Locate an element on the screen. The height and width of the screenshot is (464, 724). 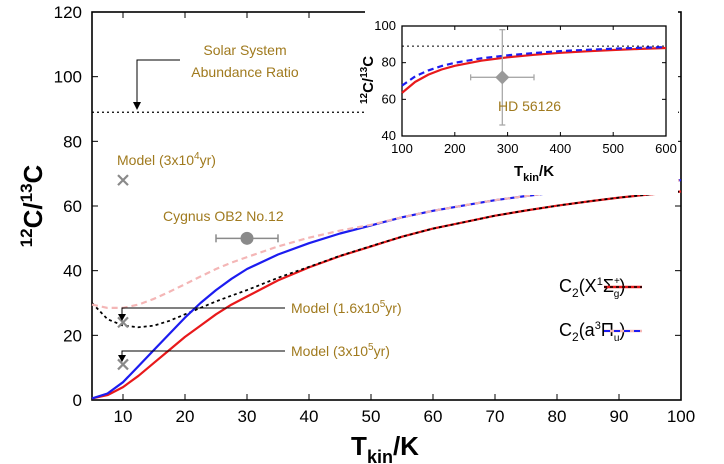
model-1p6e5-arrowhead is located at coordinates (122, 317).